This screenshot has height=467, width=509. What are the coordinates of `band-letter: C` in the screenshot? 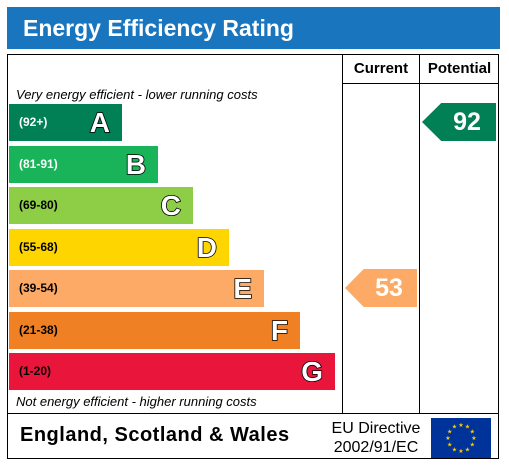 It's located at (171, 205).